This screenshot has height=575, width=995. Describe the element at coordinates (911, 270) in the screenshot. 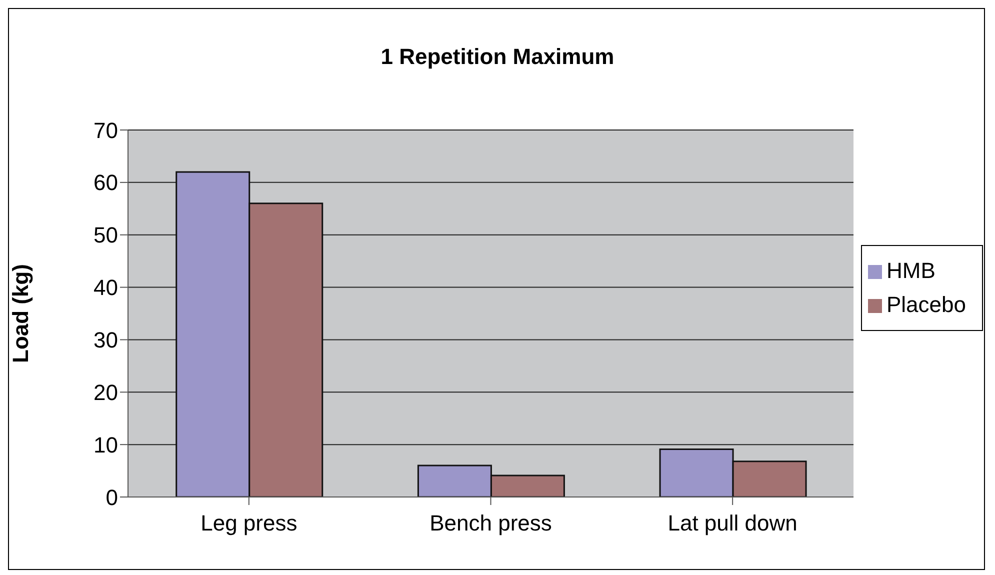

I see `legend-label: HMB` at that location.